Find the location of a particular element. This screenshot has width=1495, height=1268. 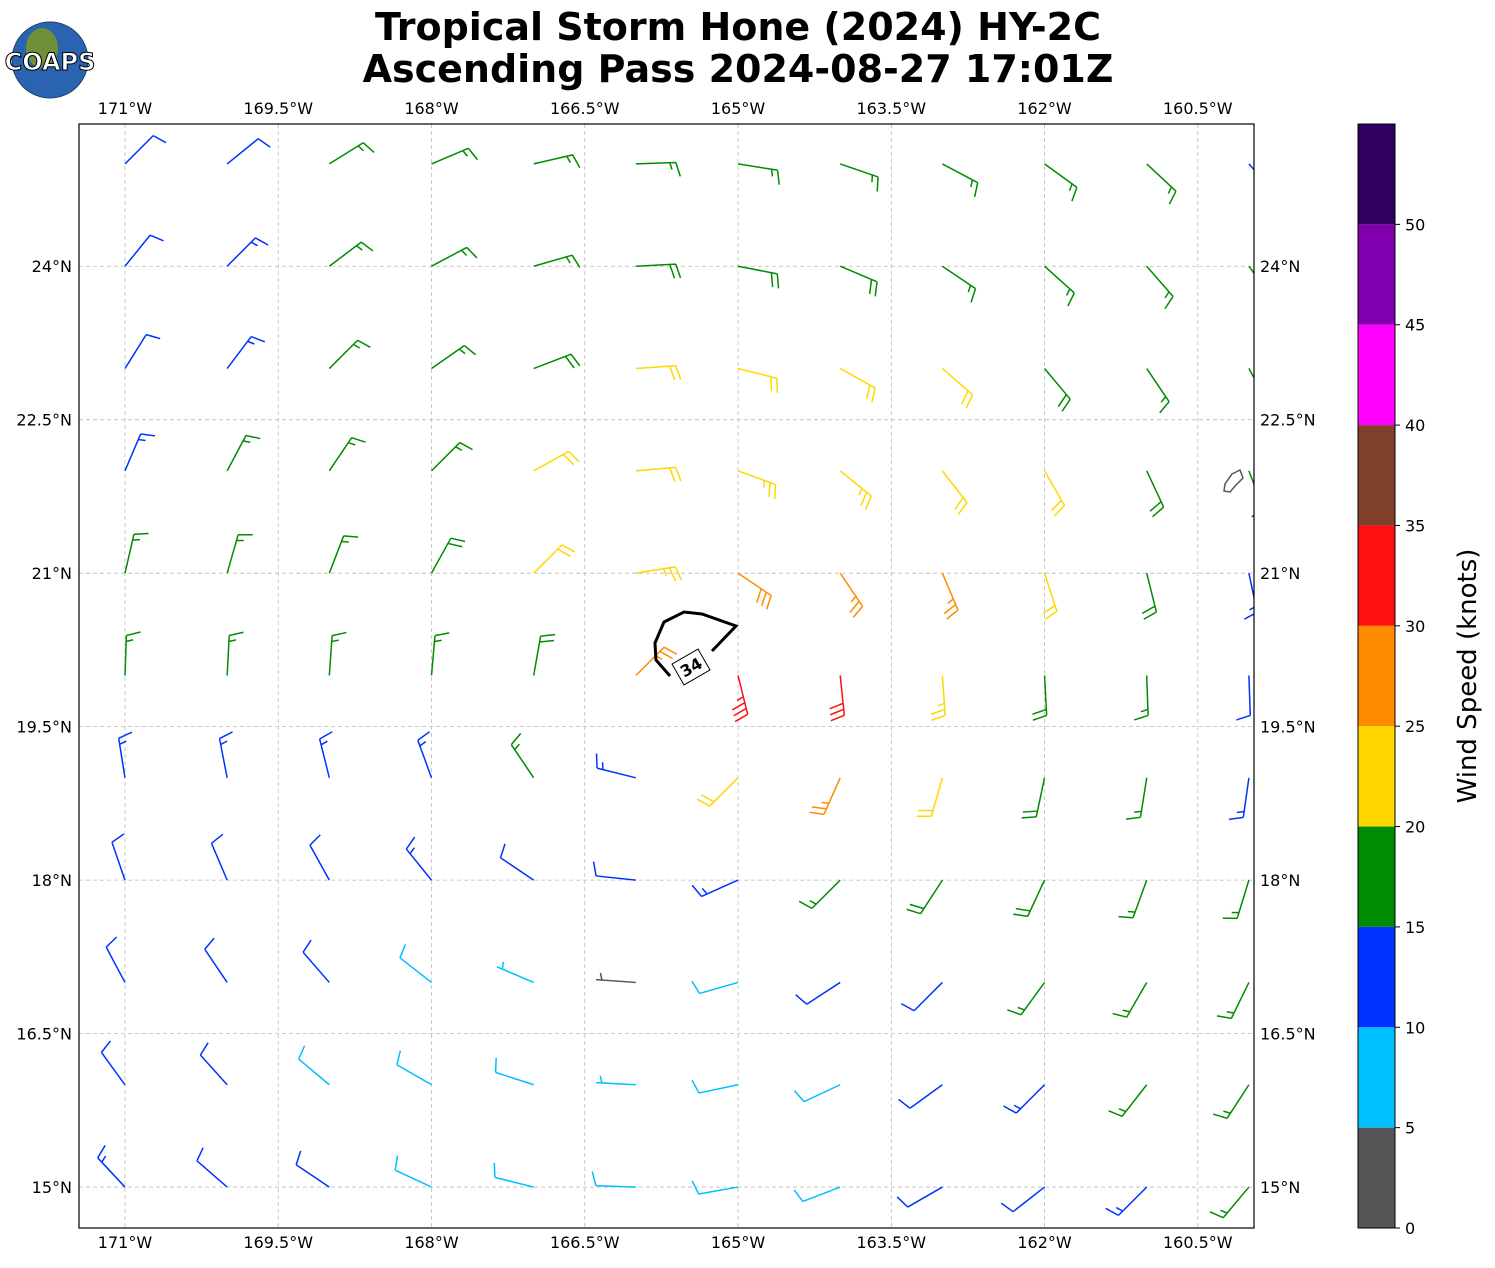

x-tick-label: 162°W is located at coordinates (1044, 1242).